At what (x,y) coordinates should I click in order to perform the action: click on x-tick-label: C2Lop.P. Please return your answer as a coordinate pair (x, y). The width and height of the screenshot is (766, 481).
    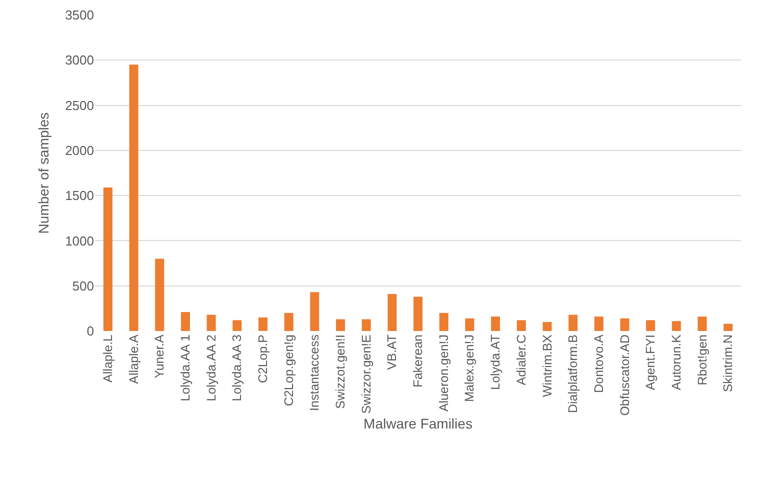
    Looking at the image, I should click on (263, 359).